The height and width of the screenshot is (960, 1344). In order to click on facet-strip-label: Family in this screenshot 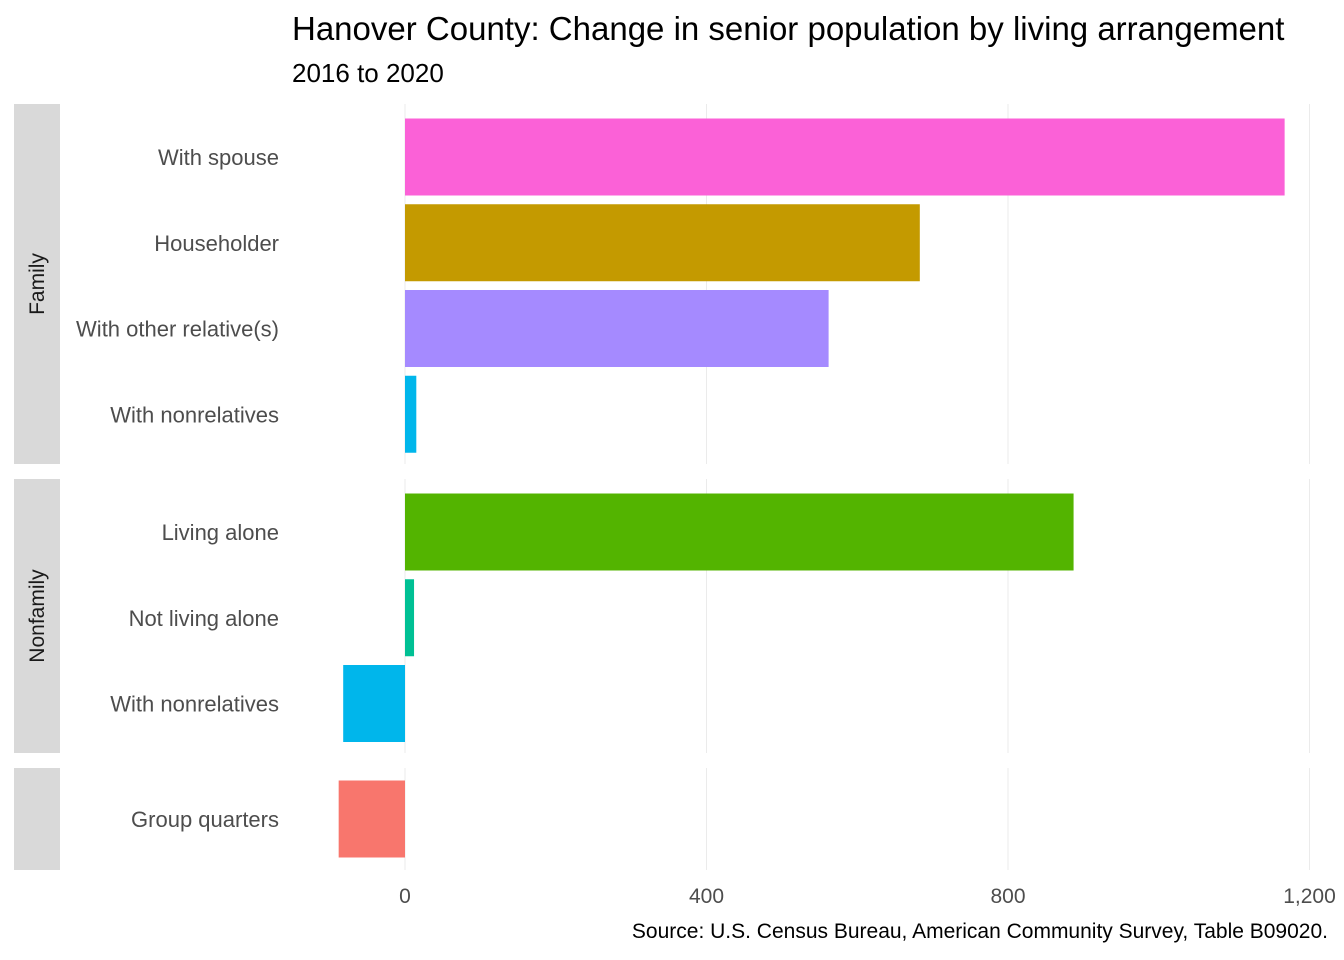, I will do `click(37, 284)`.